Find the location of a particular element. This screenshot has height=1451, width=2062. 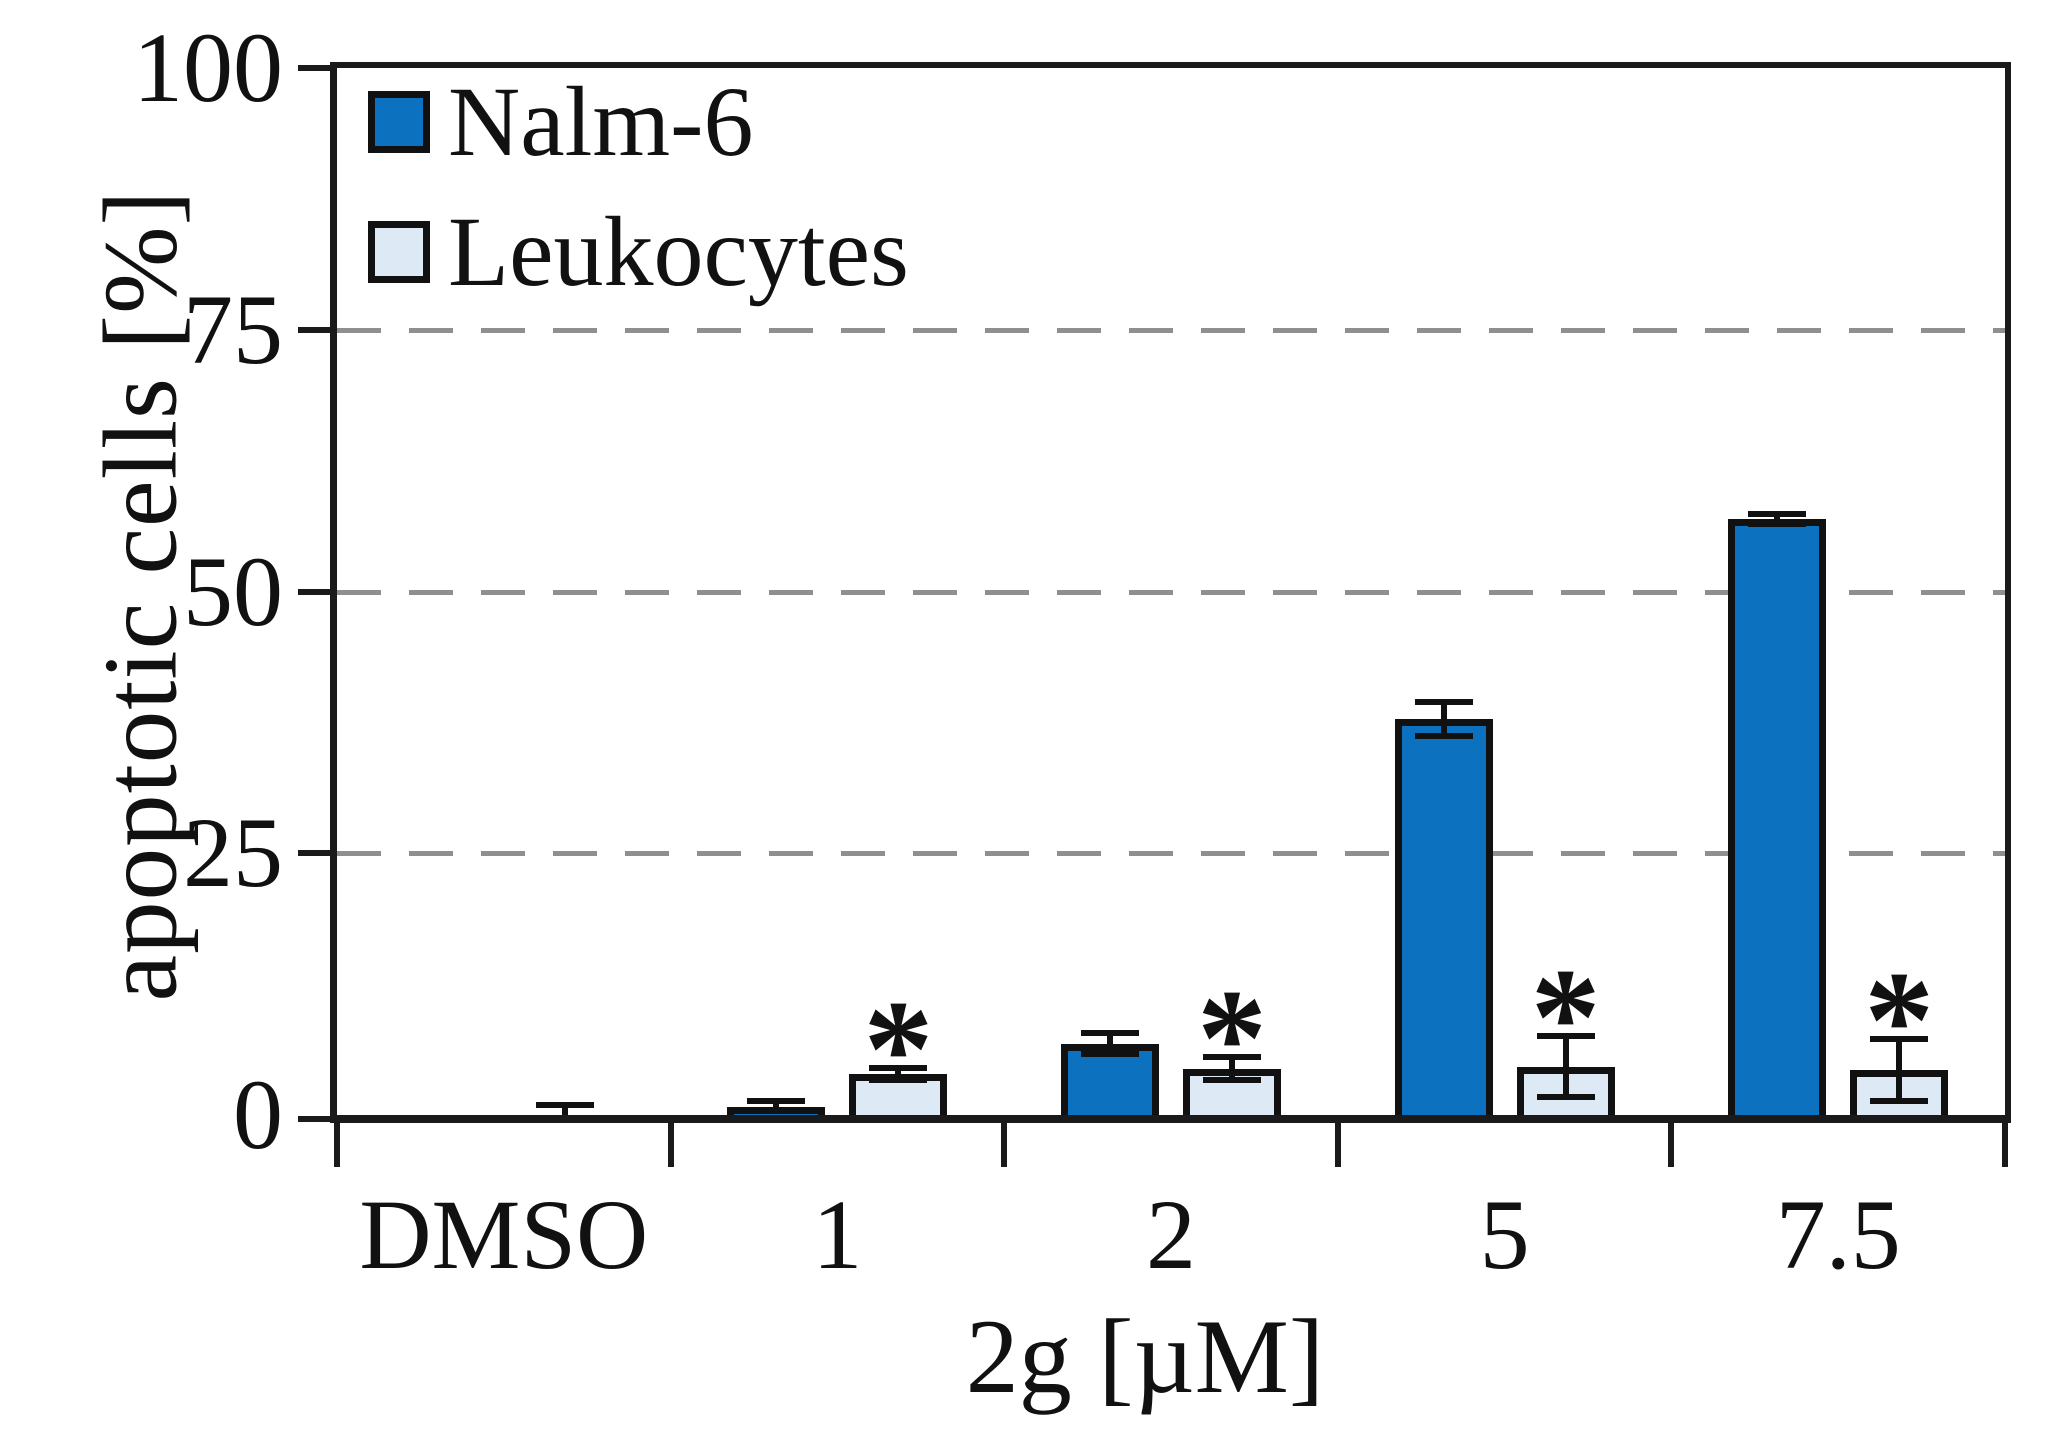

error-cap-bottom-leukocytes-7.5 is located at coordinates (1899, 1101).